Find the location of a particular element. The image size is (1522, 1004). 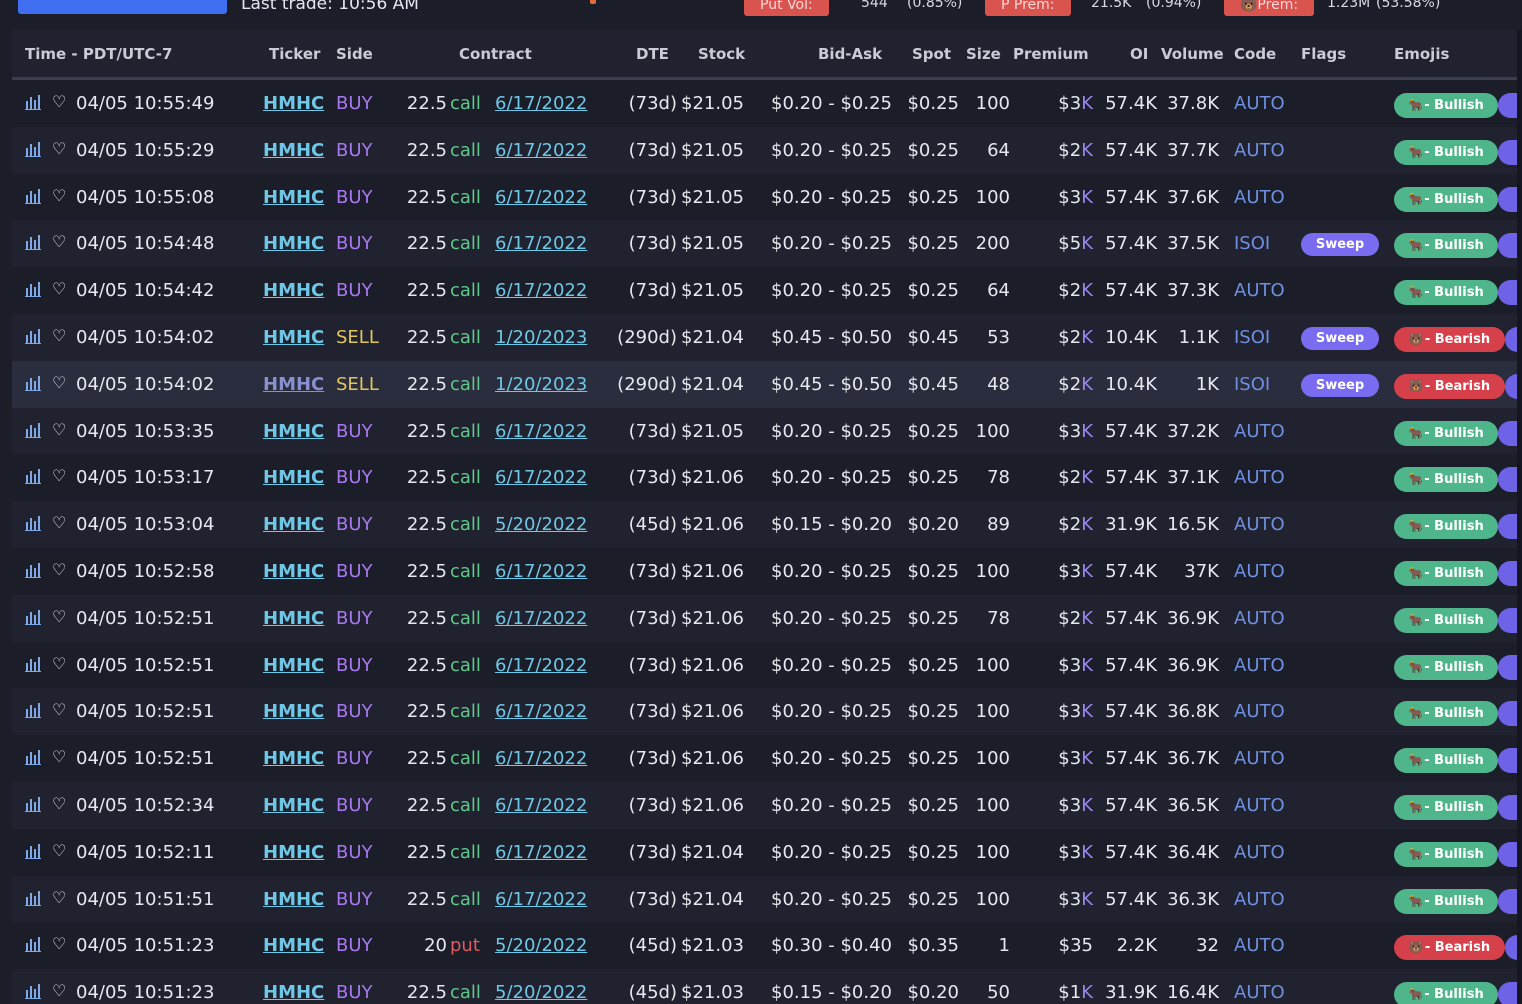

header-bid-ask: Bid-Ask is located at coordinates (850, 54).